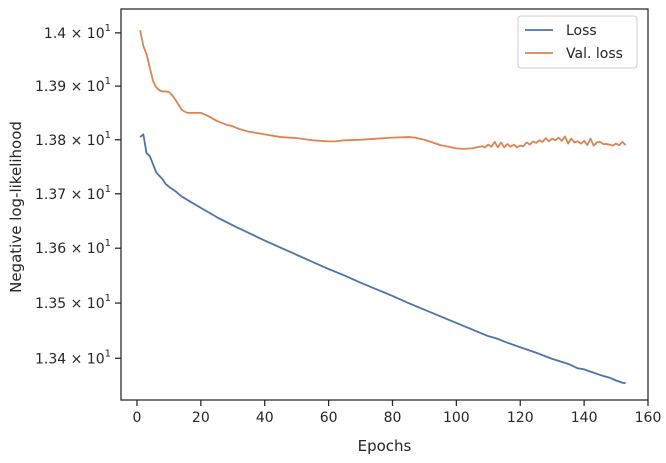 Image resolution: width=666 pixels, height=463 pixels. What do you see at coordinates (16, 207) in the screenshot?
I see `y-axis-label: Negative log-likelihood` at bounding box center [16, 207].